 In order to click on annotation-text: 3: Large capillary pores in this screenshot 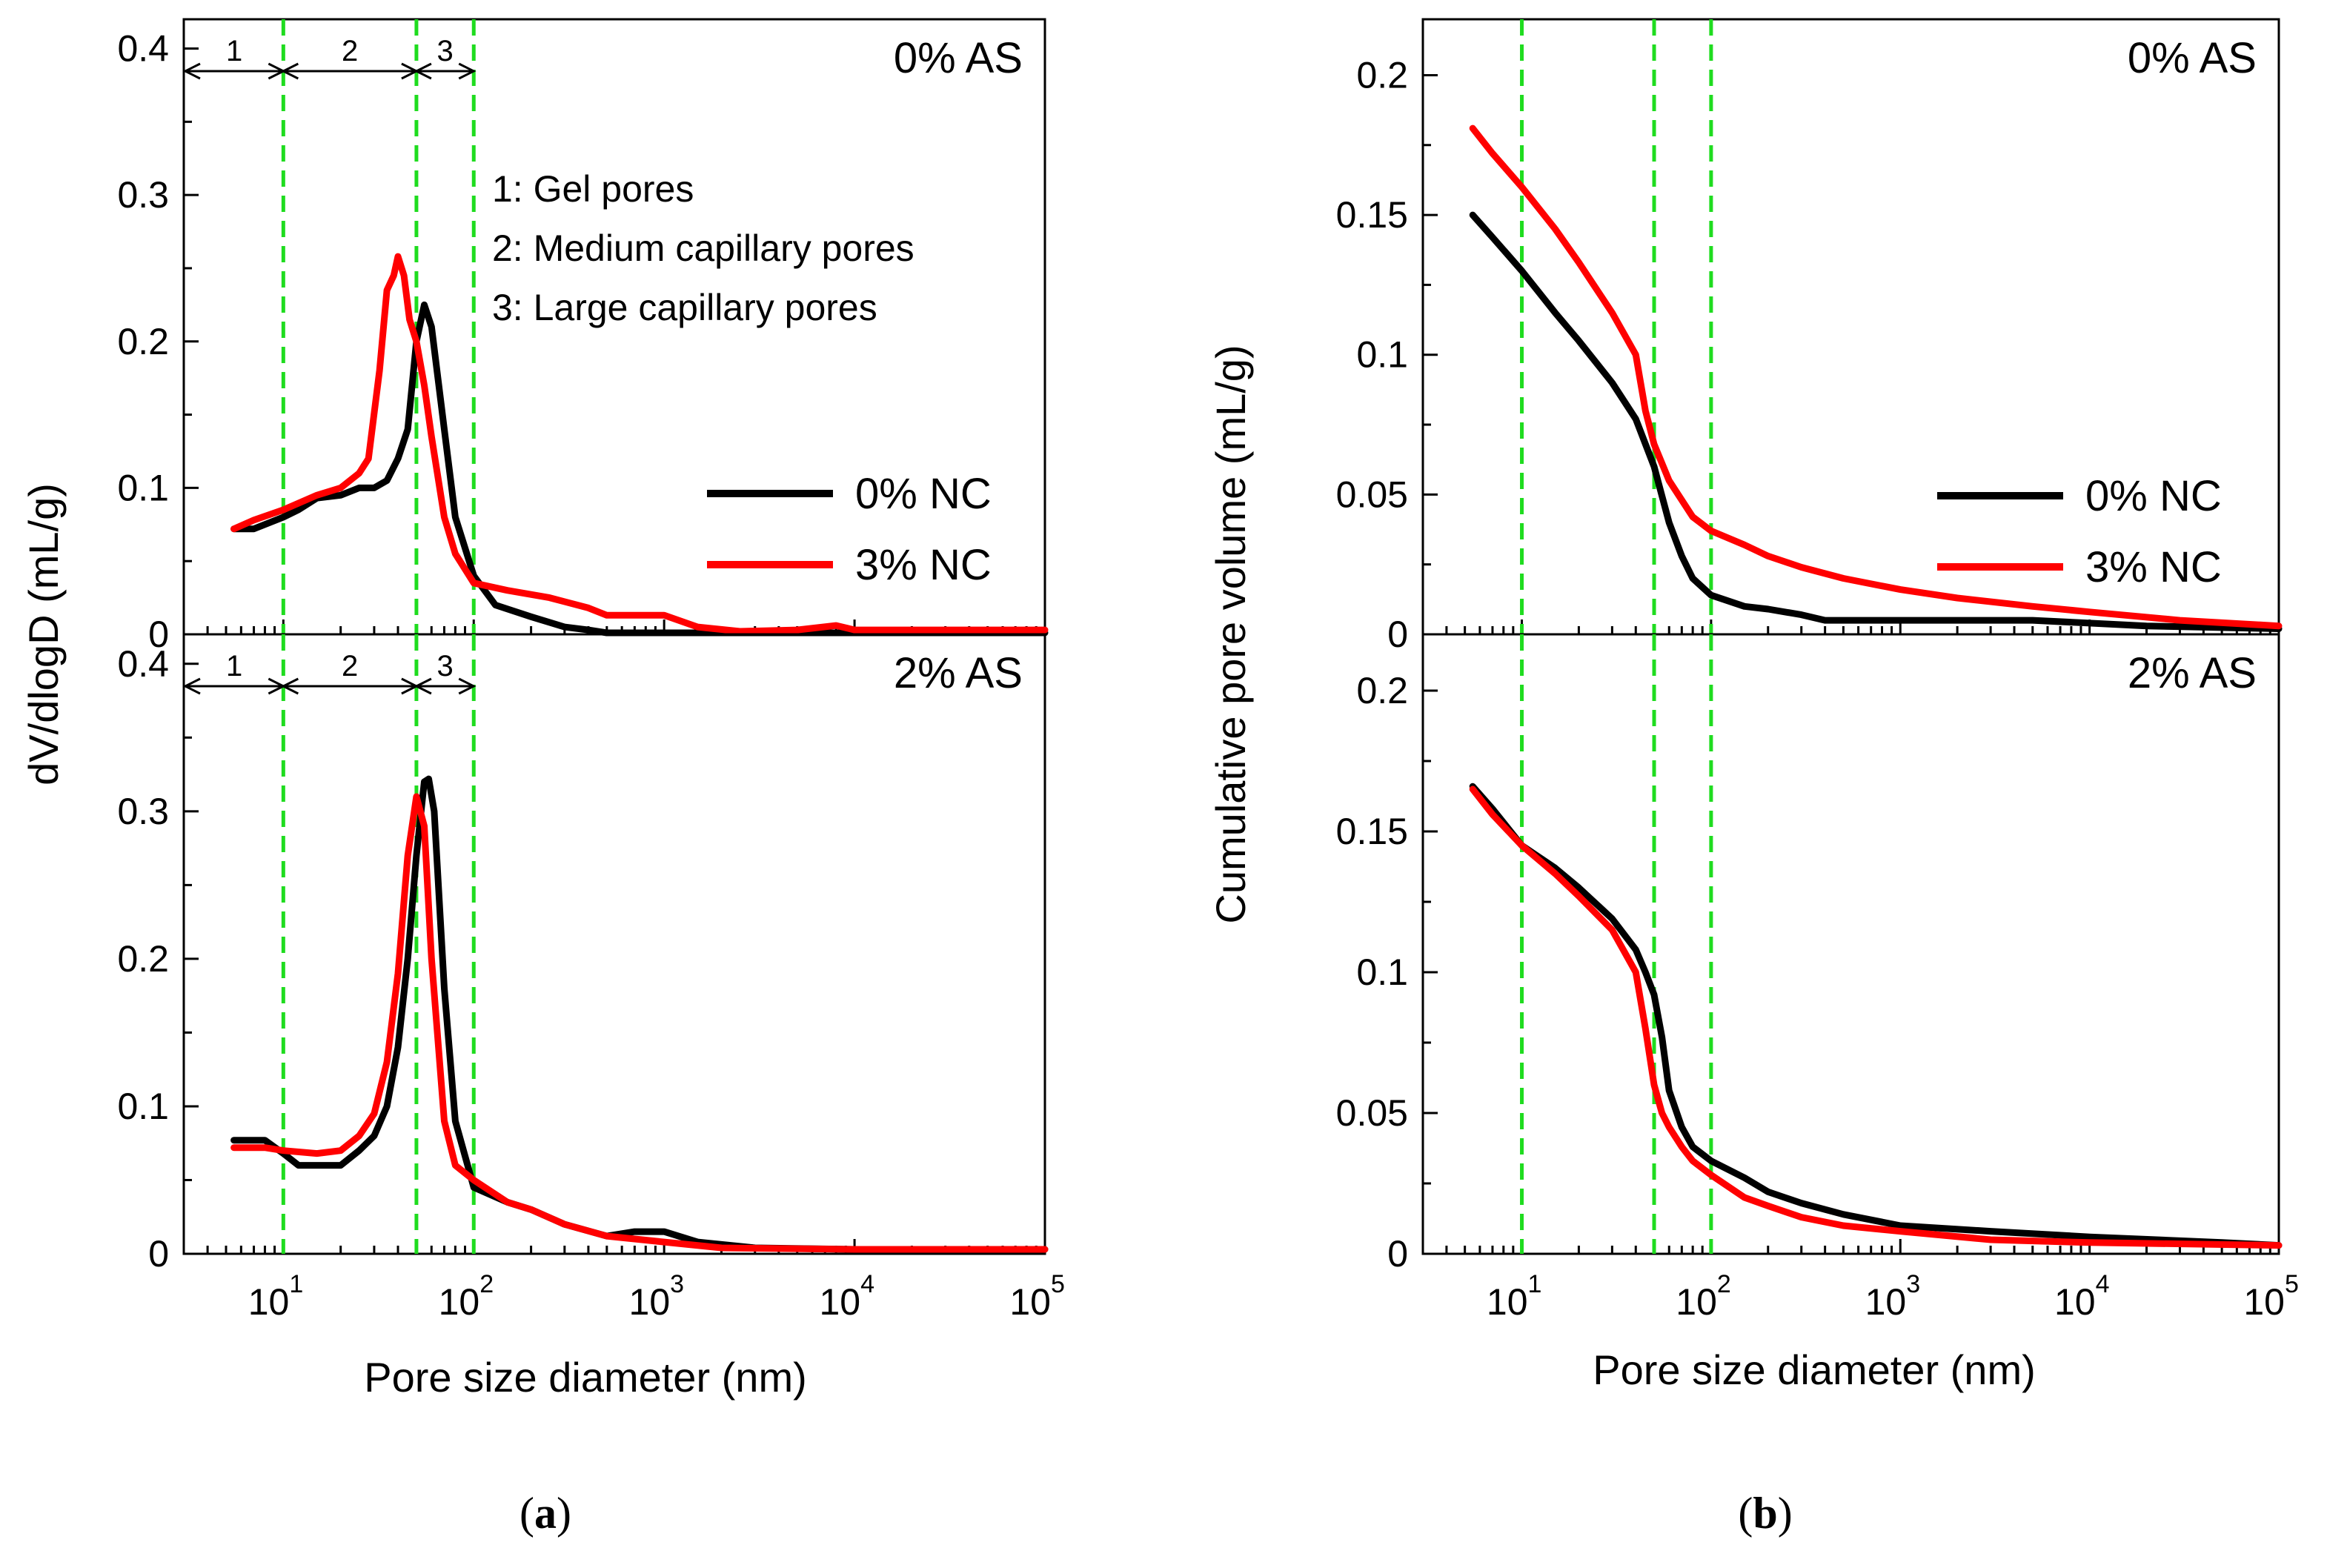, I will do `click(684, 307)`.